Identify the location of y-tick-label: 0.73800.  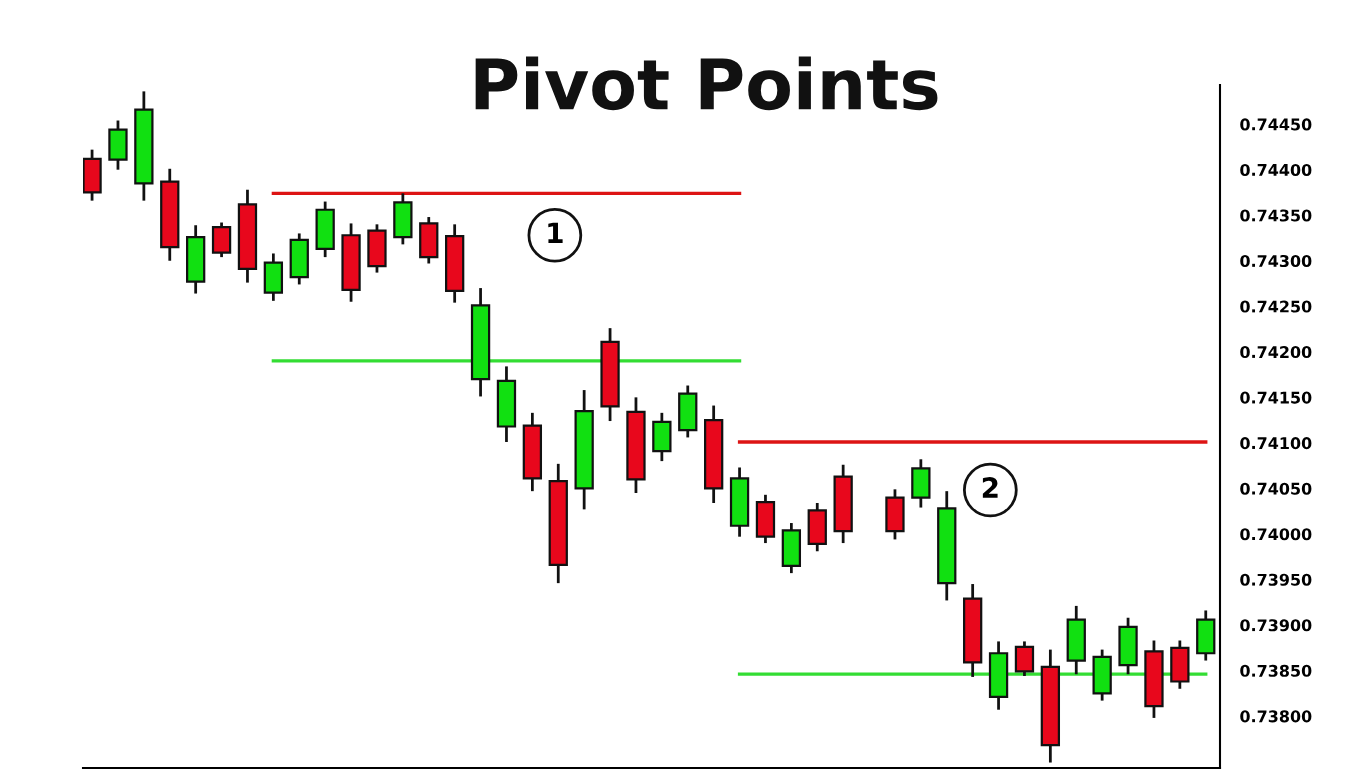
(1276, 716).